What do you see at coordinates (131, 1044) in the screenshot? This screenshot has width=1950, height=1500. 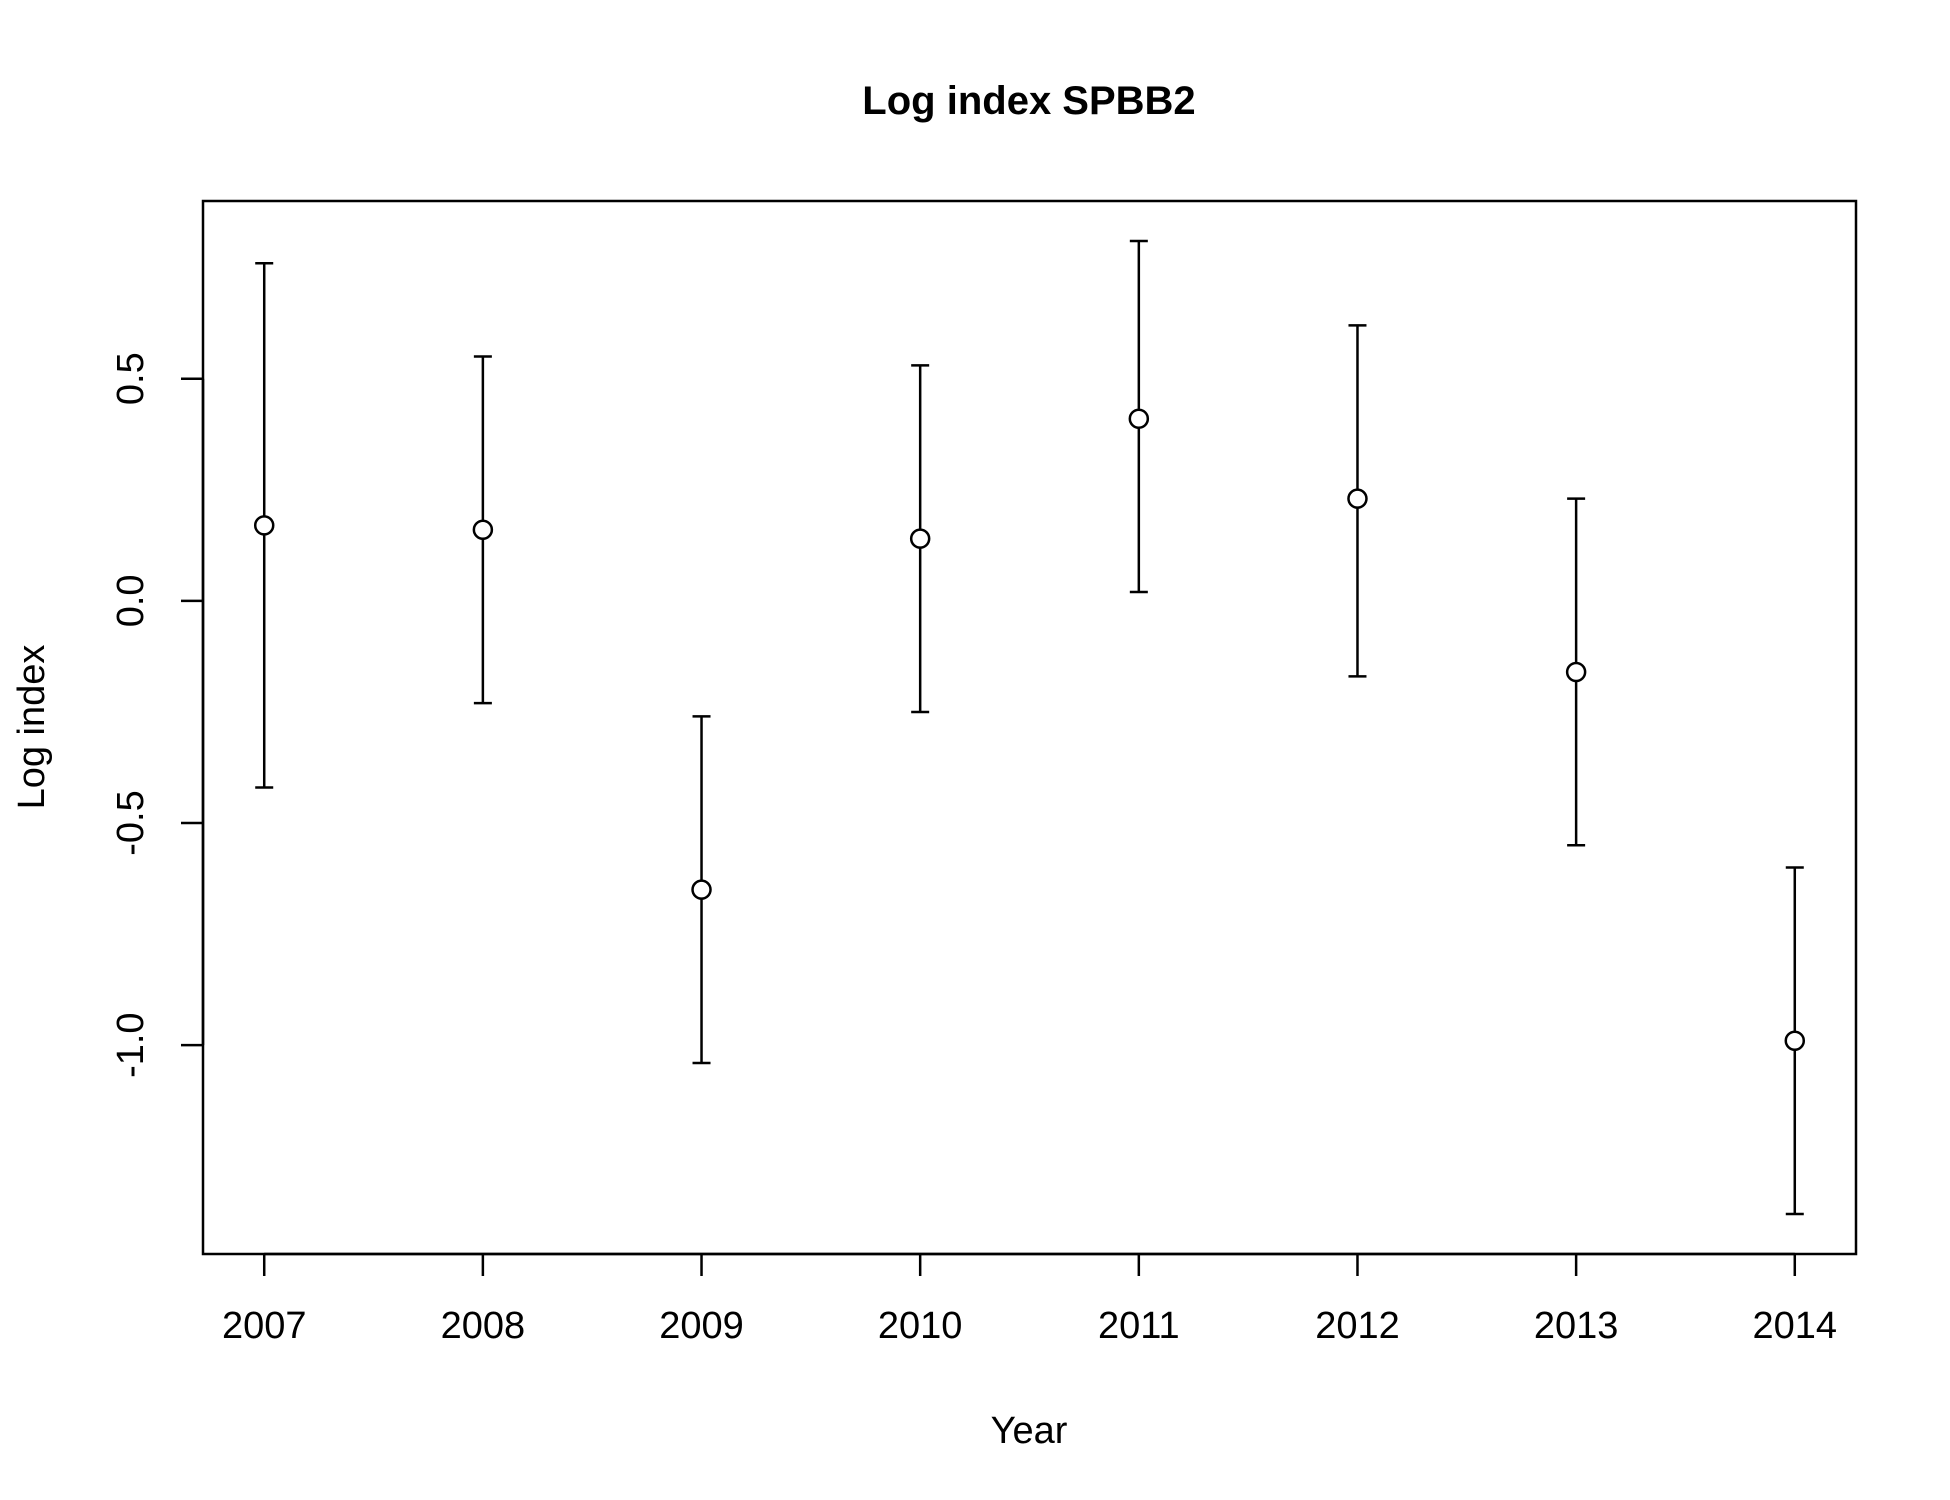 I see `y-tick-label: -1.0` at bounding box center [131, 1044].